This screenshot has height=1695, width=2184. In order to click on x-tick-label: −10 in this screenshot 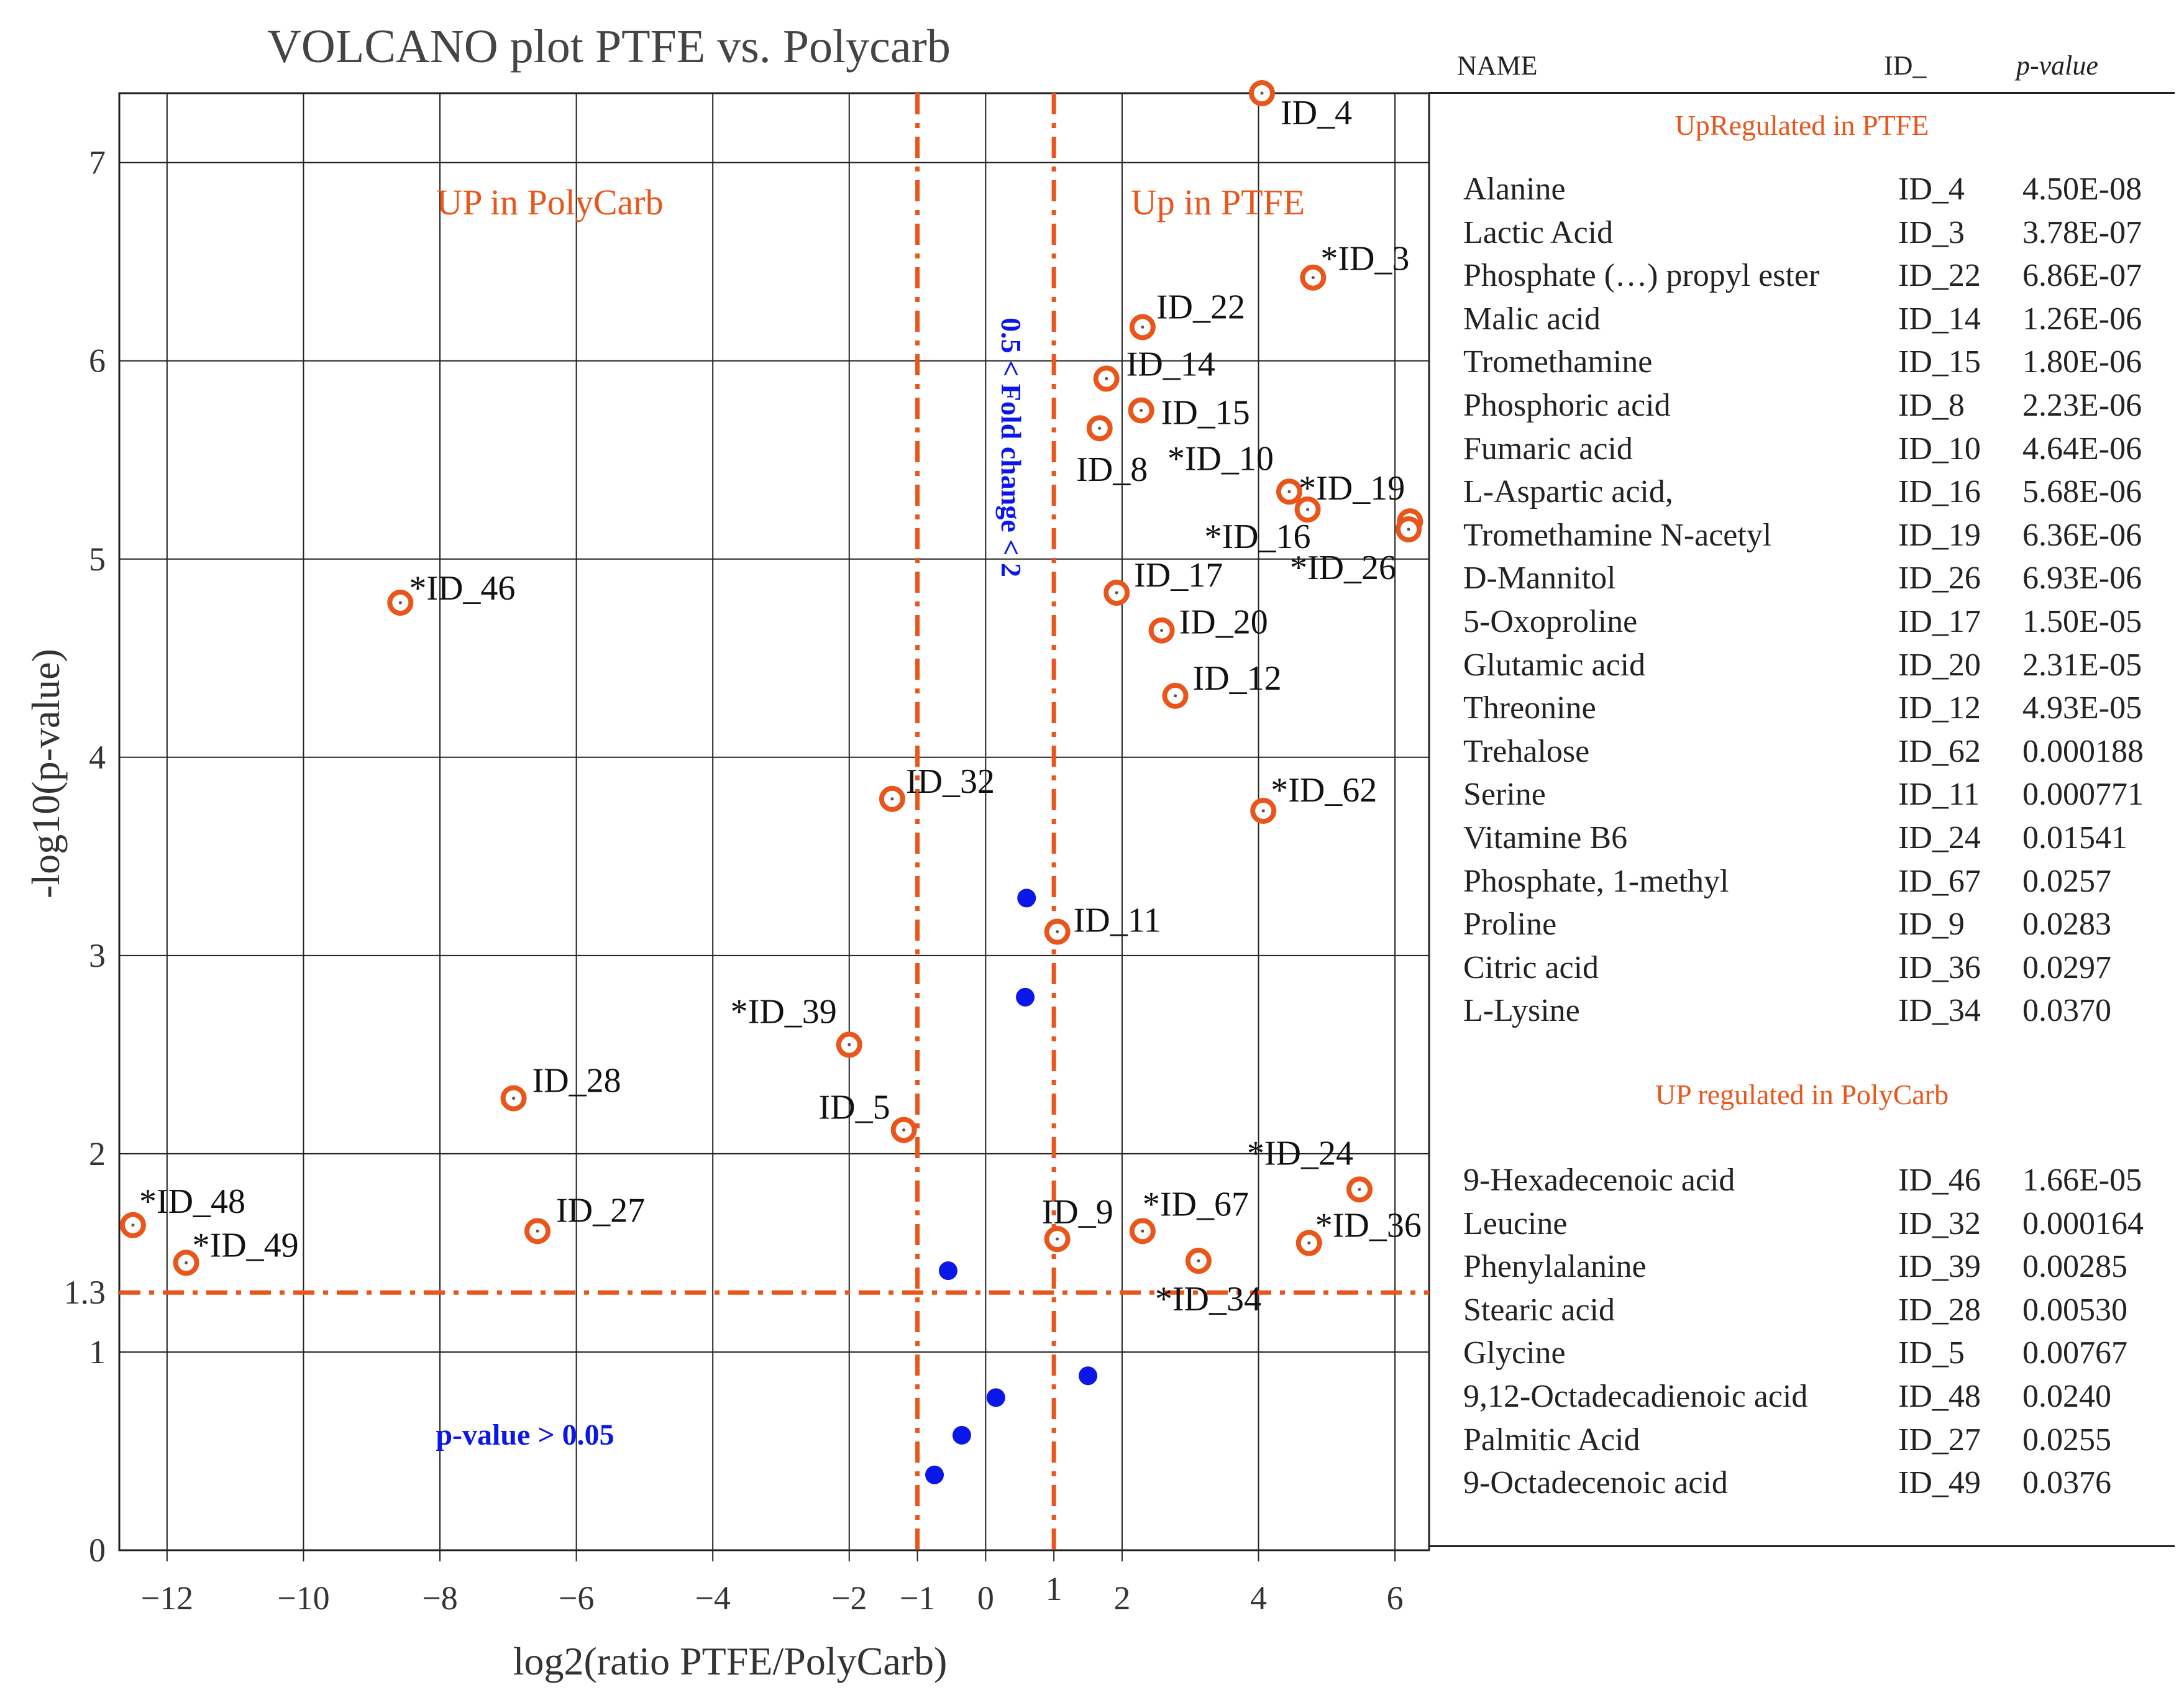, I will do `click(303, 1598)`.